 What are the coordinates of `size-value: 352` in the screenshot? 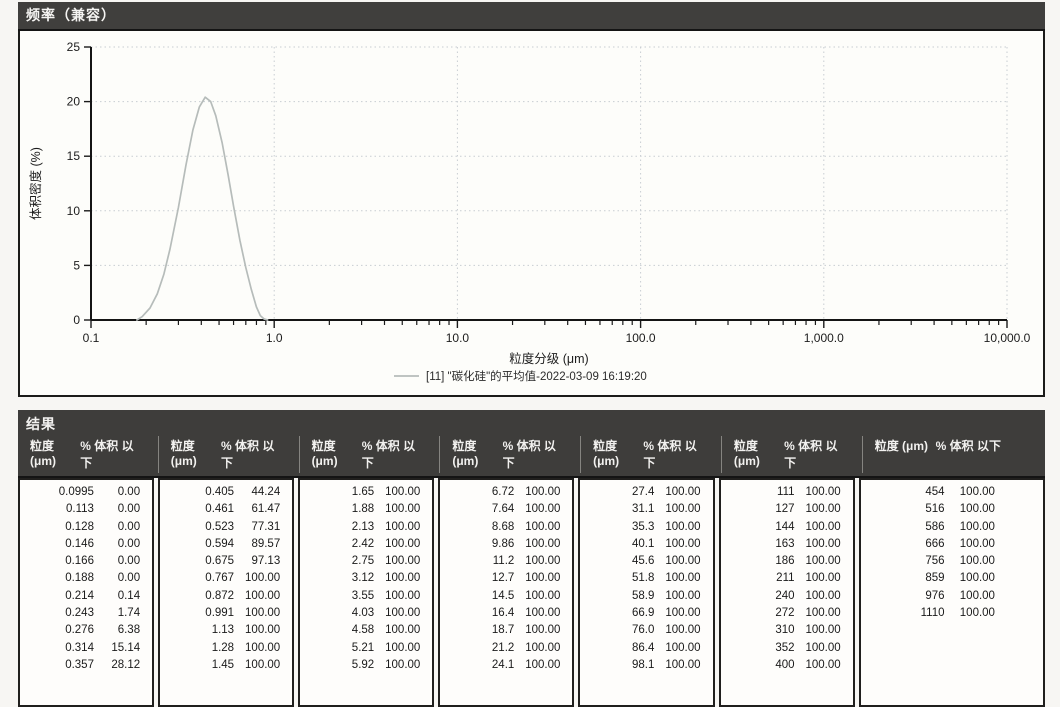 It's located at (785, 647).